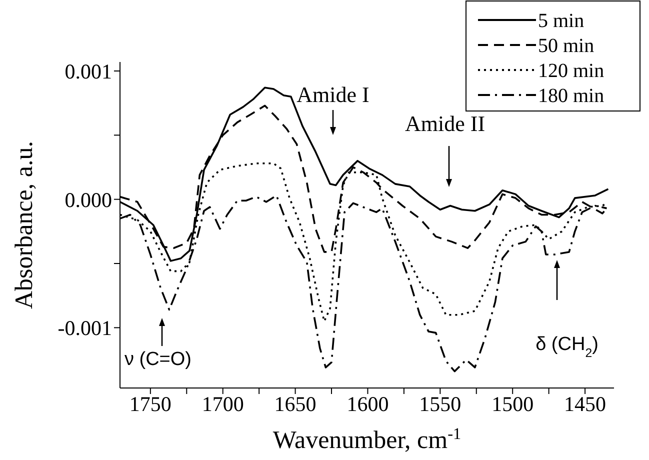 This screenshot has height=460, width=649. I want to click on annotation: Amide II, so click(445, 123).